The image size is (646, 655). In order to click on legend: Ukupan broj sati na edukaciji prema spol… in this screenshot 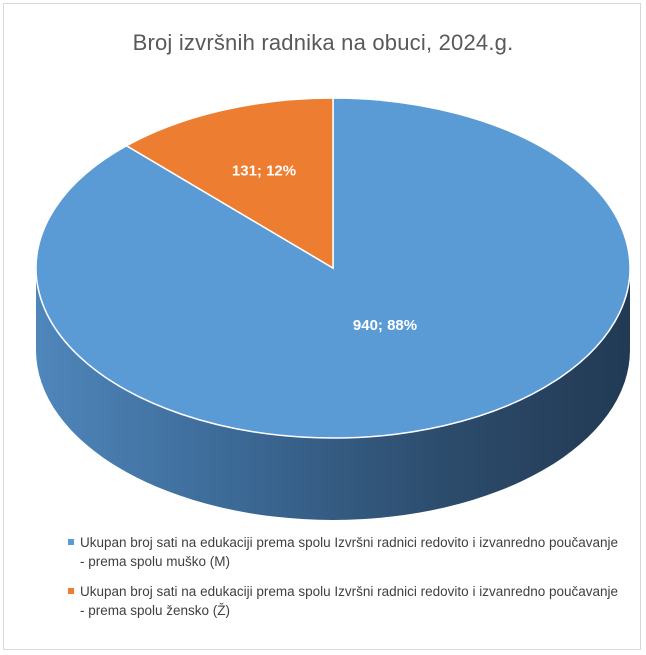, I will do `click(348, 582)`.